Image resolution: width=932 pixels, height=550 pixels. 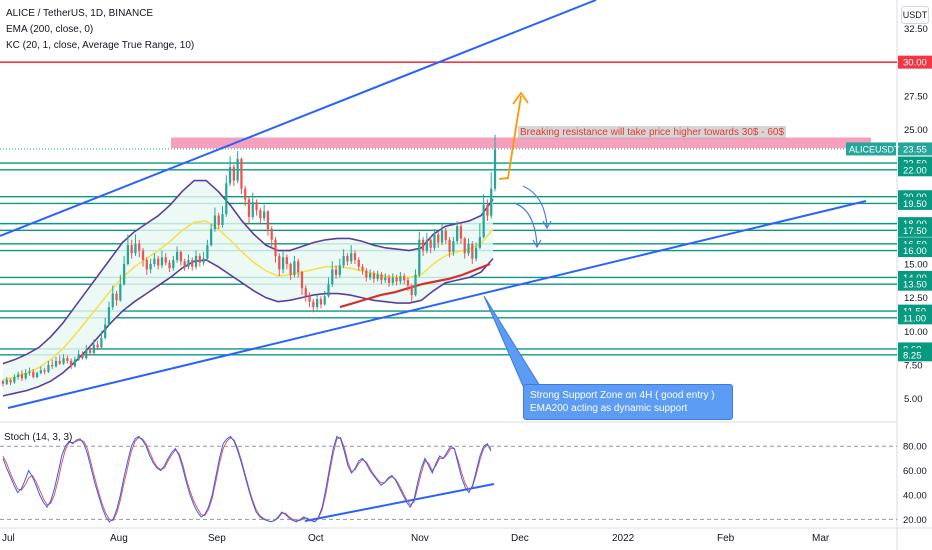 I want to click on time-axis: Jul Aug Sep Oct Nov Dec 2022 Feb Mar, so click(x=466, y=535).